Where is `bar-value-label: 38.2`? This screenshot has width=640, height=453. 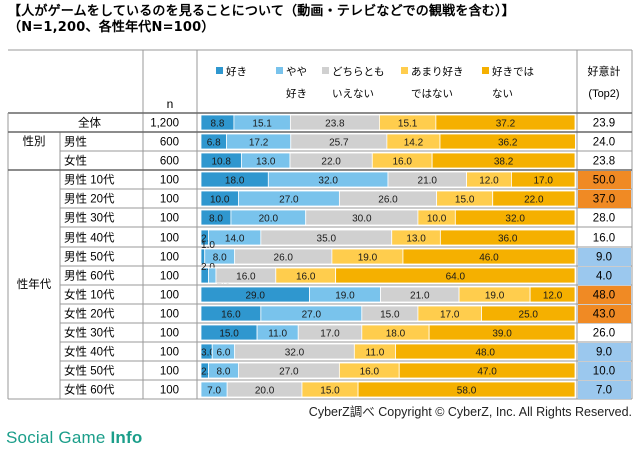 bar-value-label: 38.2 is located at coordinates (504, 162).